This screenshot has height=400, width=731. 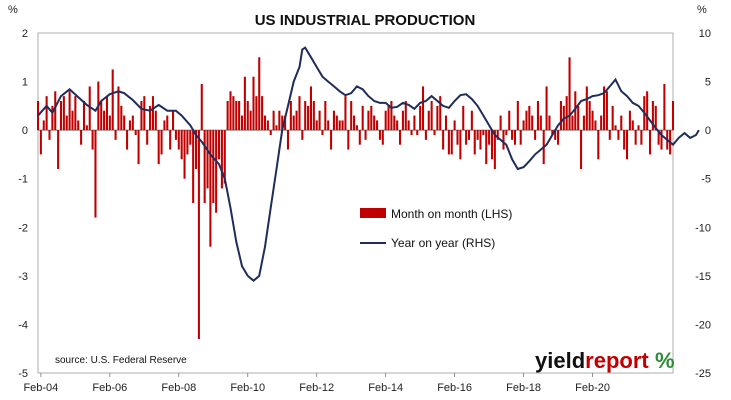 I want to click on left-tick-label: -3, so click(x=23, y=277).